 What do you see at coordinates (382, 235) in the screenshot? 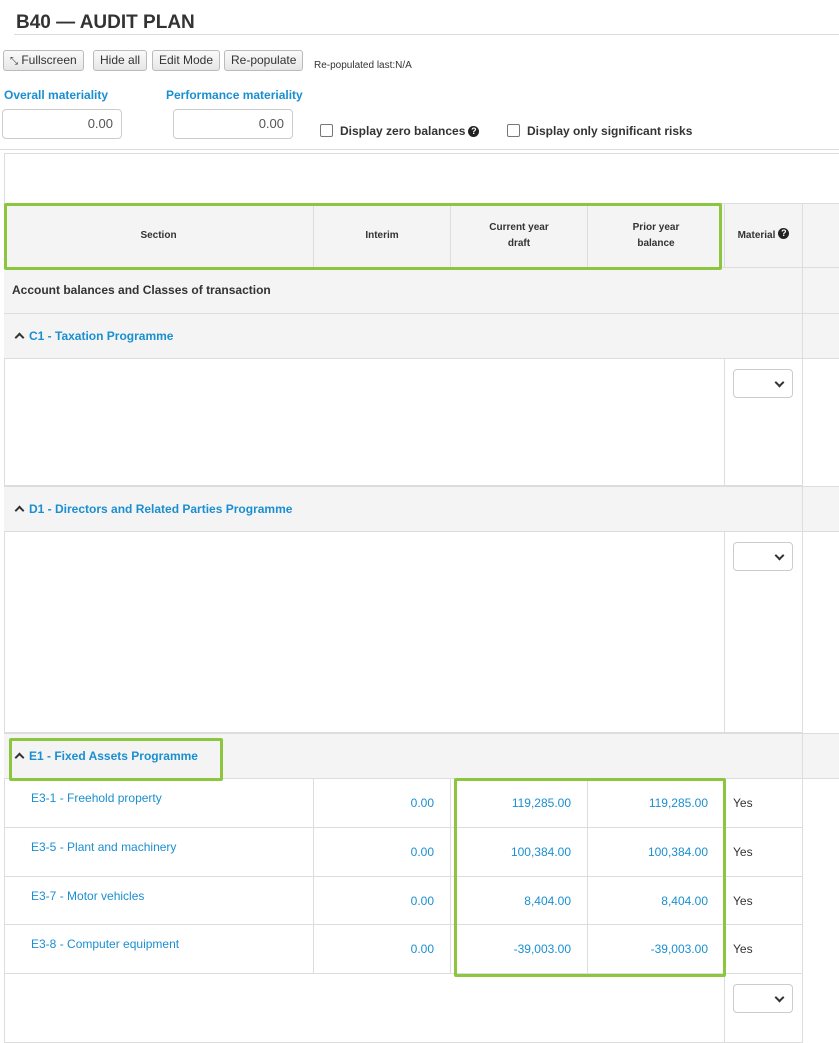
I see `header-interim: Interim` at bounding box center [382, 235].